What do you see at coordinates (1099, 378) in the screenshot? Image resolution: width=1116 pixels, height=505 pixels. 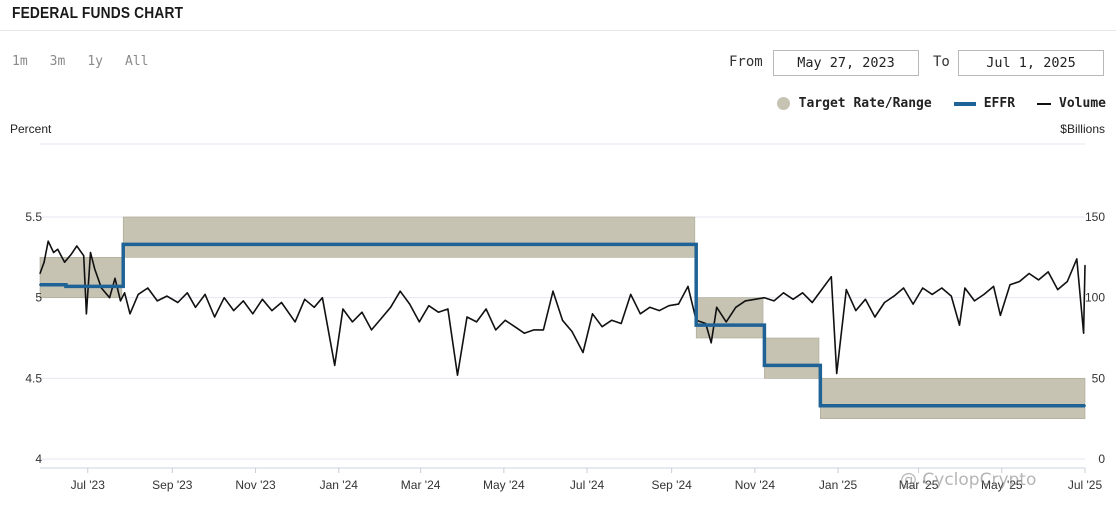 I see `y-right-tick-label-1: 50` at bounding box center [1099, 378].